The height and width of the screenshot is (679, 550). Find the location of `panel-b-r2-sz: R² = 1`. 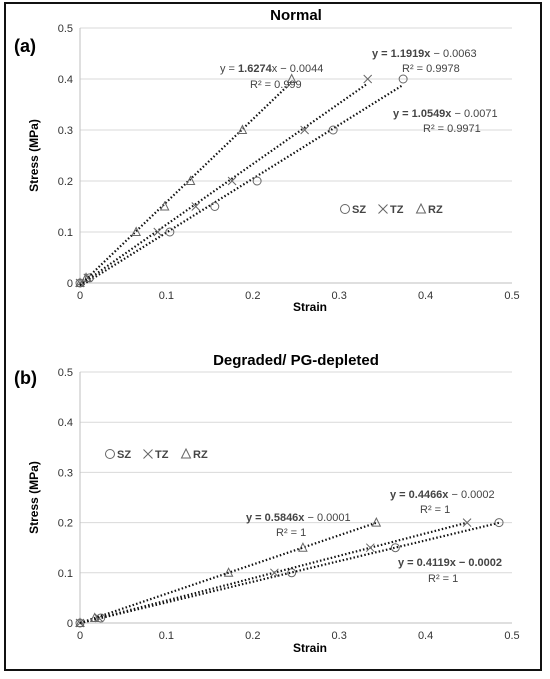

panel-b-r2-sz: R² = 1 is located at coordinates (443, 579).